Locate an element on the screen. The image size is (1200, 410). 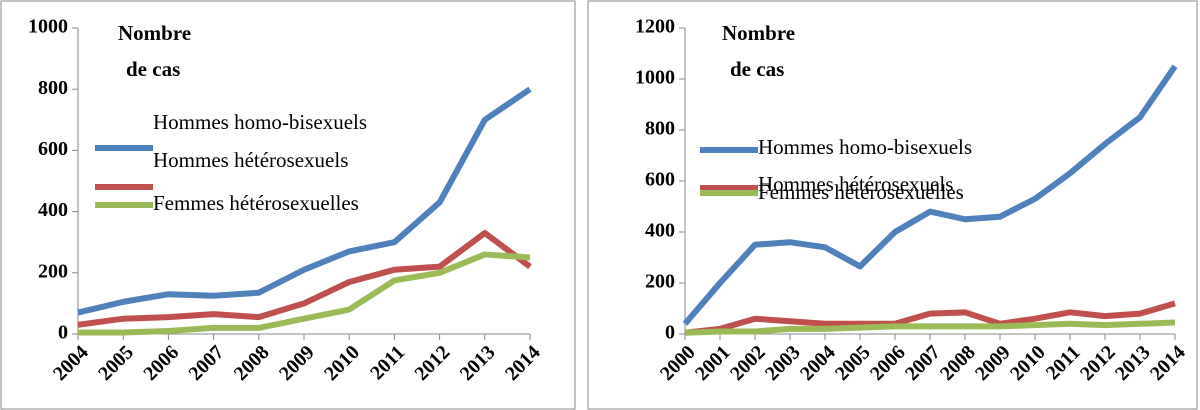
x-tick-label: 2000 is located at coordinates (678, 363).